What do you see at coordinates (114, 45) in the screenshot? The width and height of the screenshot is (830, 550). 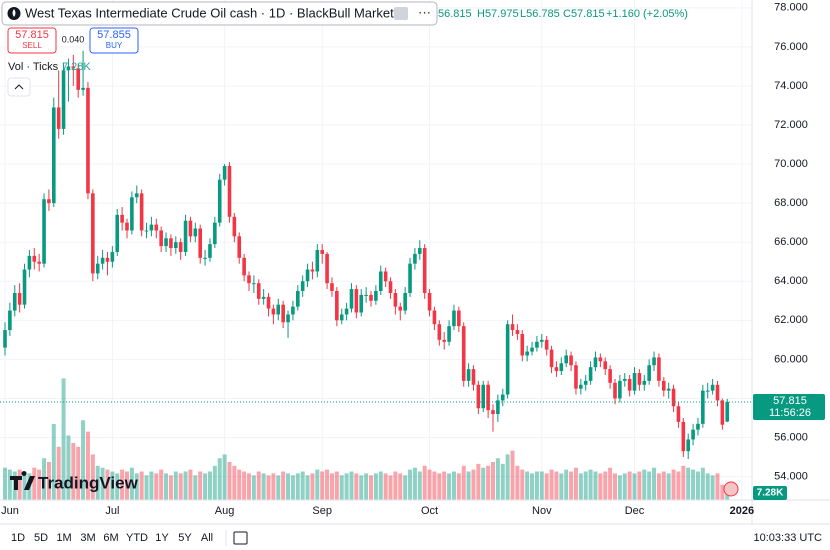 I see `buy-label: BUY` at bounding box center [114, 45].